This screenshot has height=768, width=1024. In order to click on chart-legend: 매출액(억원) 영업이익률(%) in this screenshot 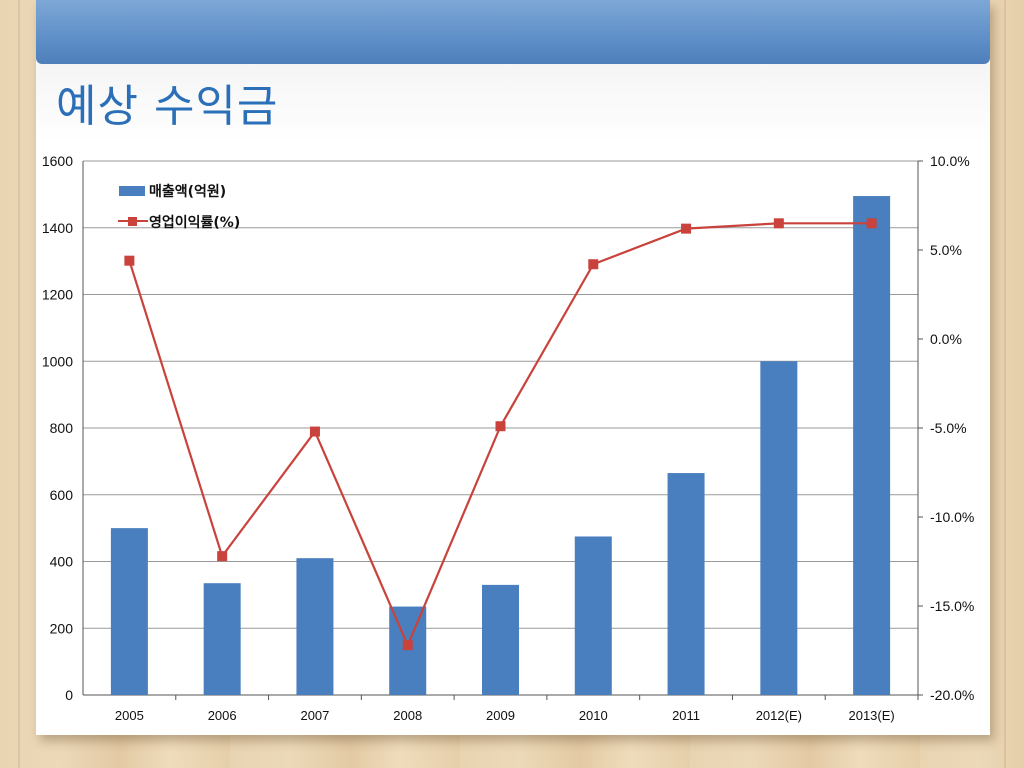, I will do `click(179, 207)`.